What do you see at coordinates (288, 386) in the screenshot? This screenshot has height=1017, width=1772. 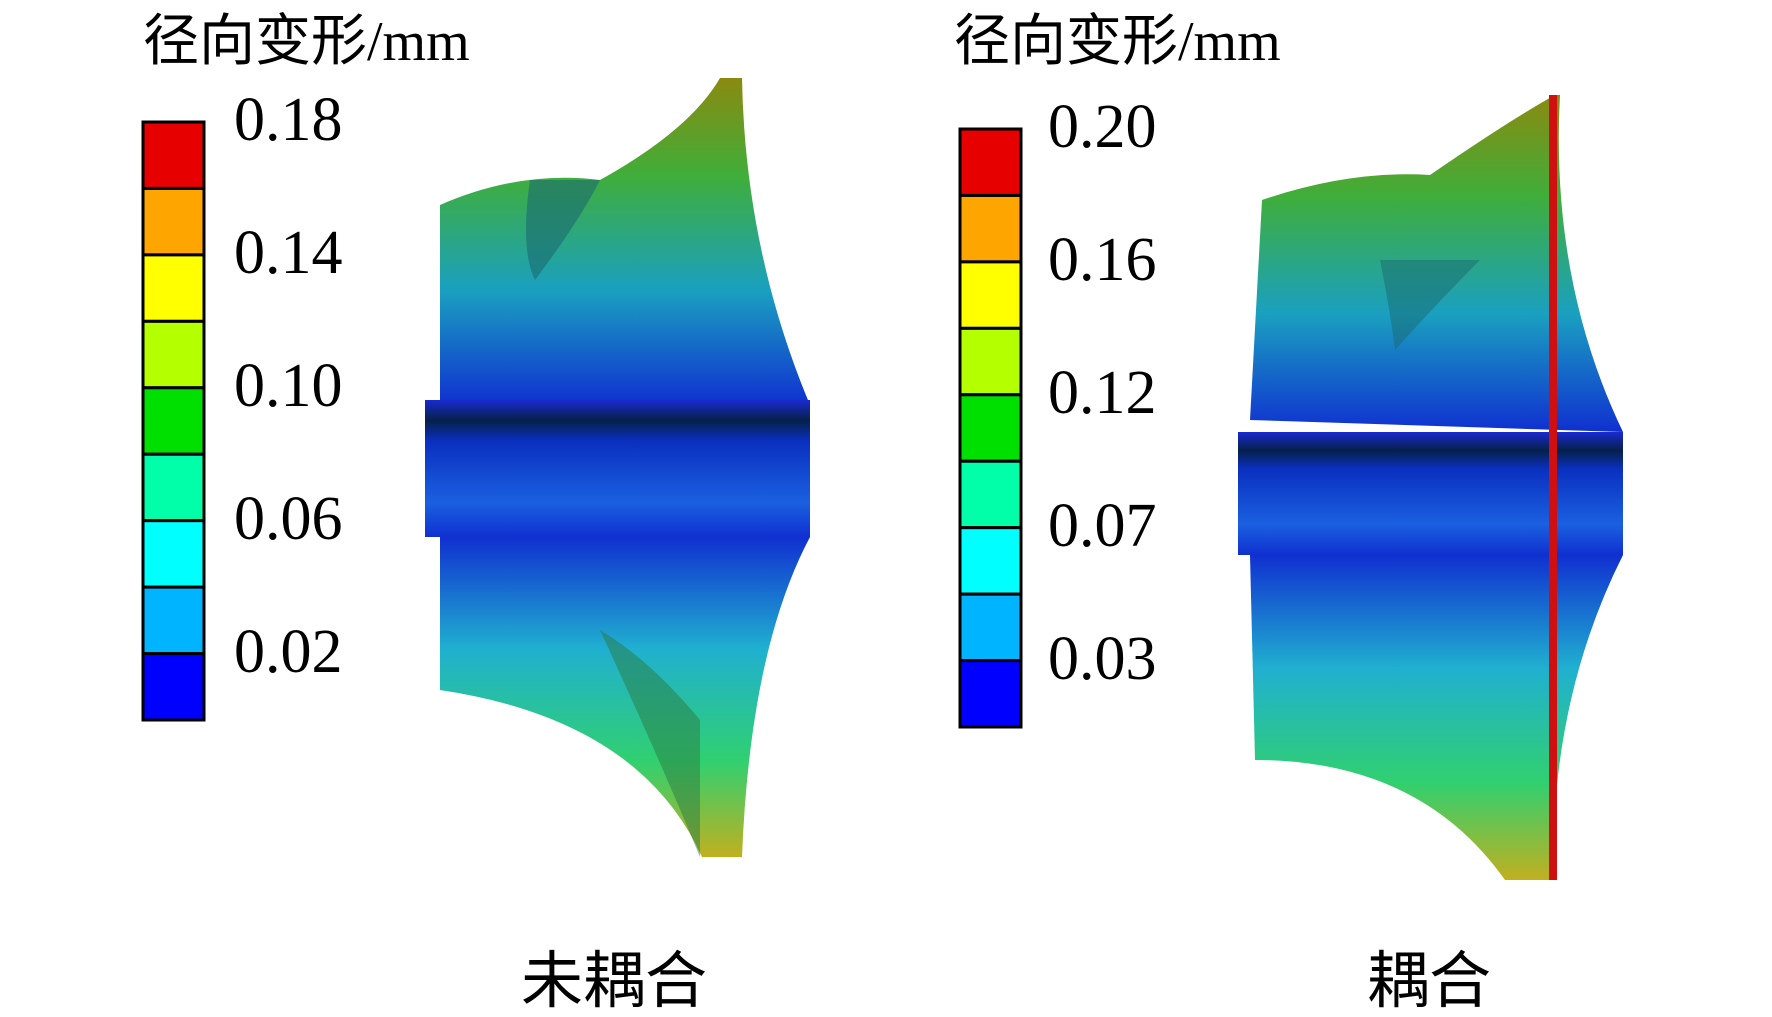 I see `colorbar-label: 0.10` at bounding box center [288, 386].